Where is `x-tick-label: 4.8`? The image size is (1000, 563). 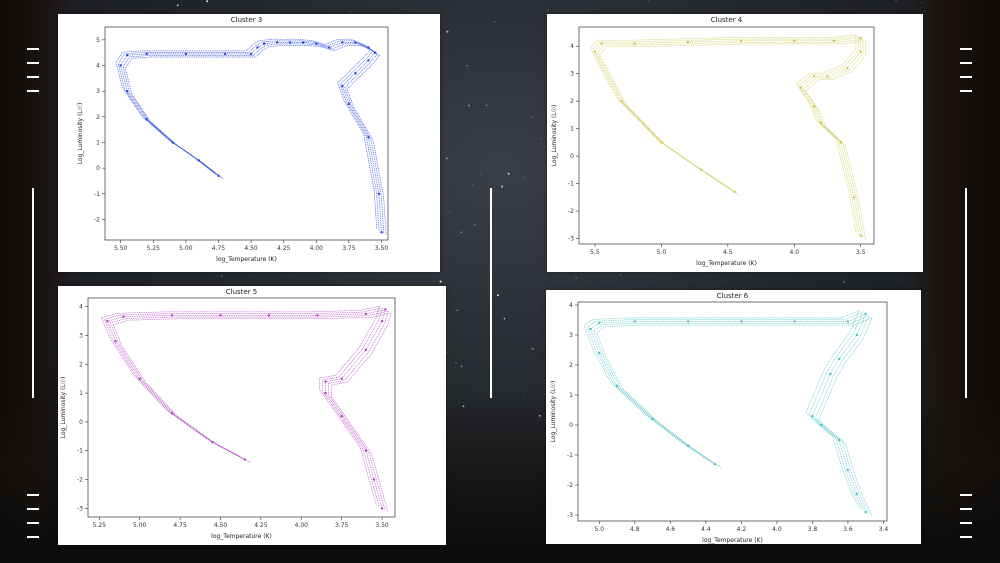
x-tick-label: 4.8 is located at coordinates (635, 529).